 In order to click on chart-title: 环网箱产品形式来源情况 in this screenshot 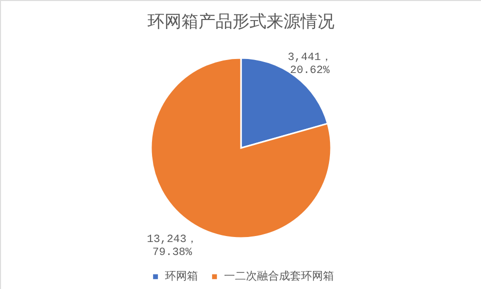, I will do `click(241, 21)`.